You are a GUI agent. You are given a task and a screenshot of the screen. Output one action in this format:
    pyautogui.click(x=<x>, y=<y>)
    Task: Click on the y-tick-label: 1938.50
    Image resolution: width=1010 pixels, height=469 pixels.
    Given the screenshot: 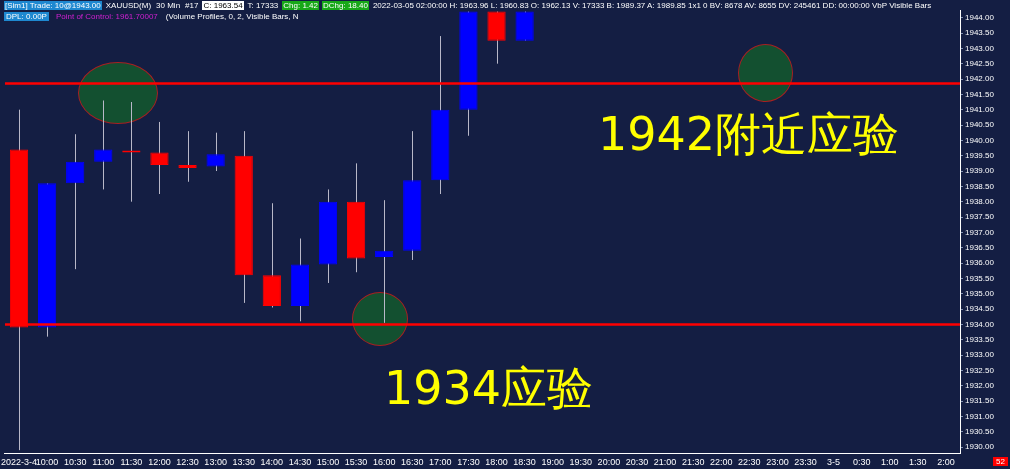 What is the action you would take?
    pyautogui.click(x=980, y=186)
    